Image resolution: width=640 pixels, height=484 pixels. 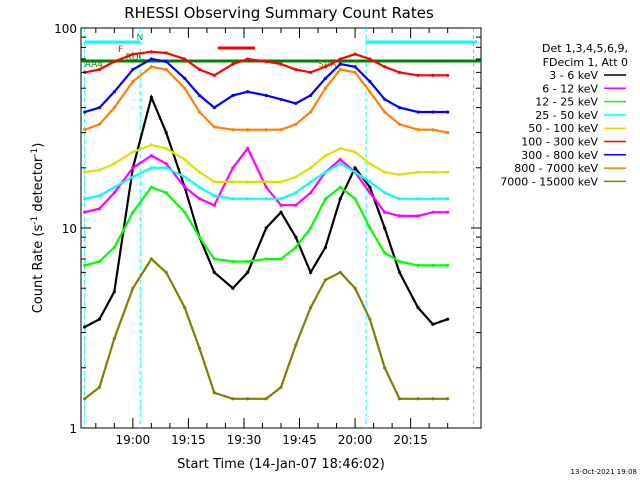 What do you see at coordinates (38, 228) in the screenshot?
I see `y-axis-label: Count Rate (s-1 detector-1)` at bounding box center [38, 228].